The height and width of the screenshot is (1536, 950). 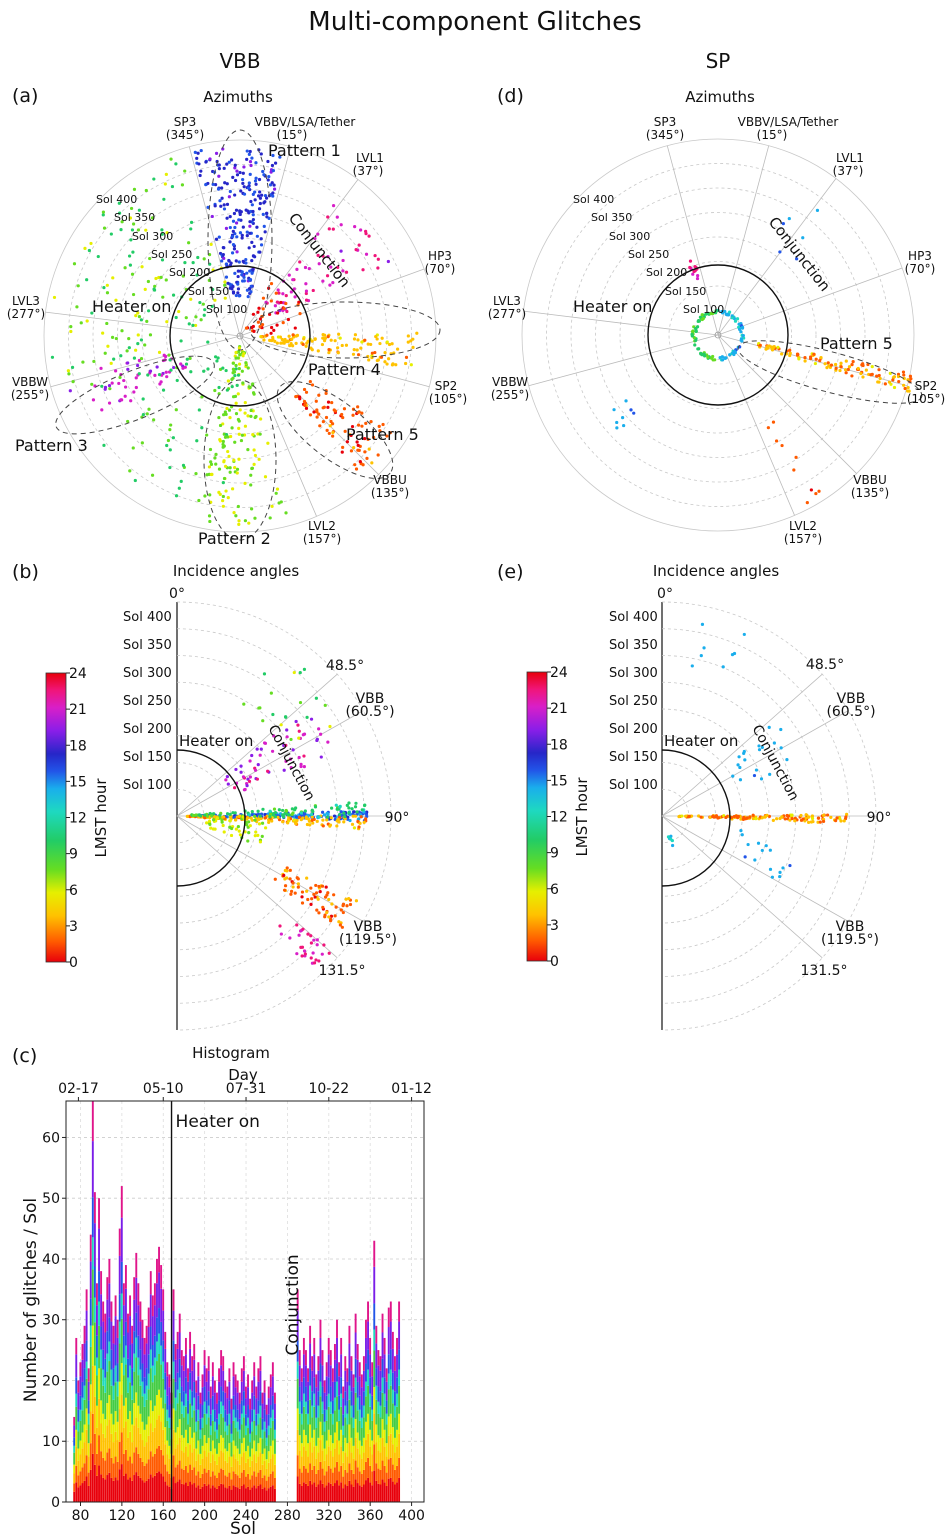 What do you see at coordinates (510, 572) in the screenshot?
I see `panel-e-letter: (e)` at bounding box center [510, 572].